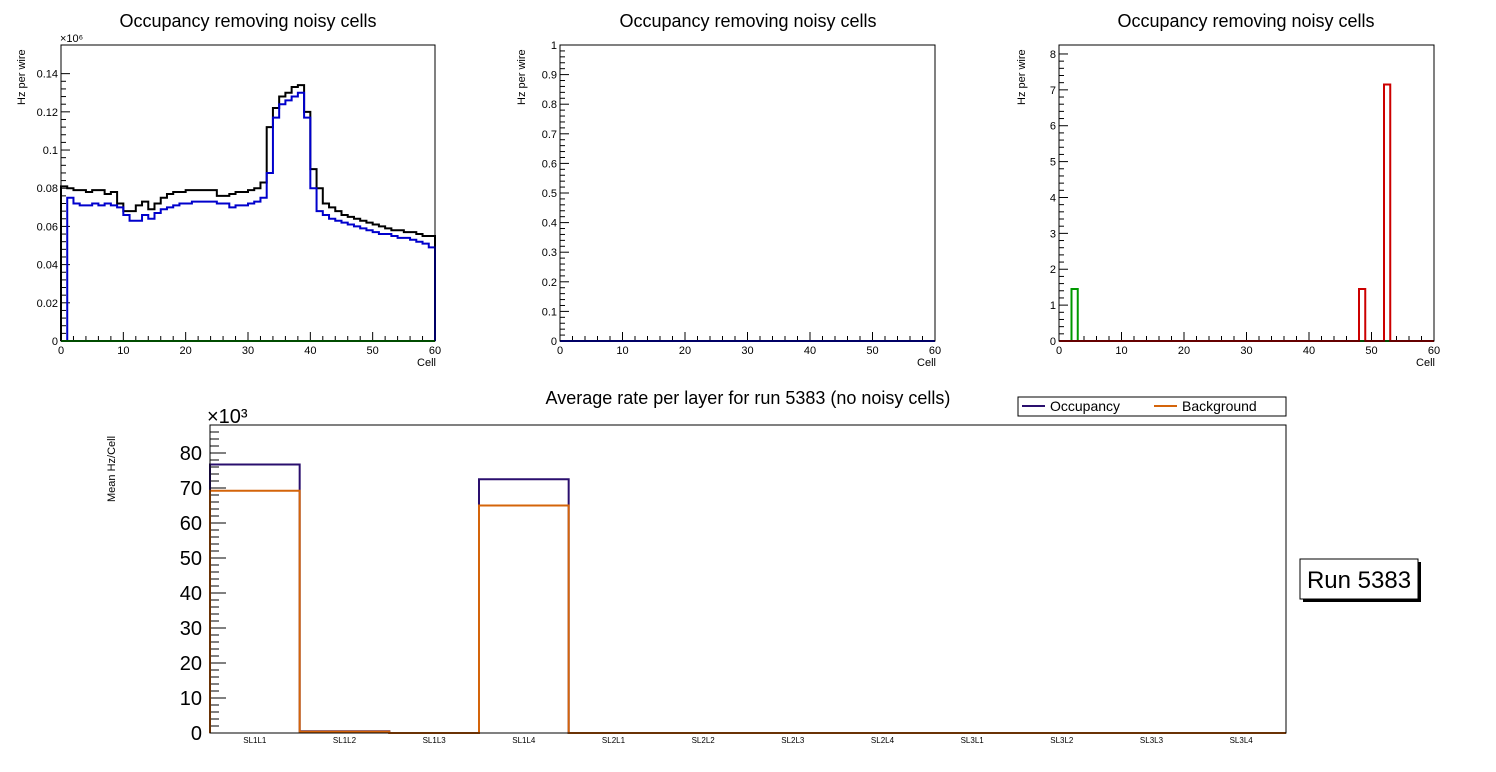  Describe the element at coordinates (248, 216) in the screenshot. I see `series-blue` at that location.